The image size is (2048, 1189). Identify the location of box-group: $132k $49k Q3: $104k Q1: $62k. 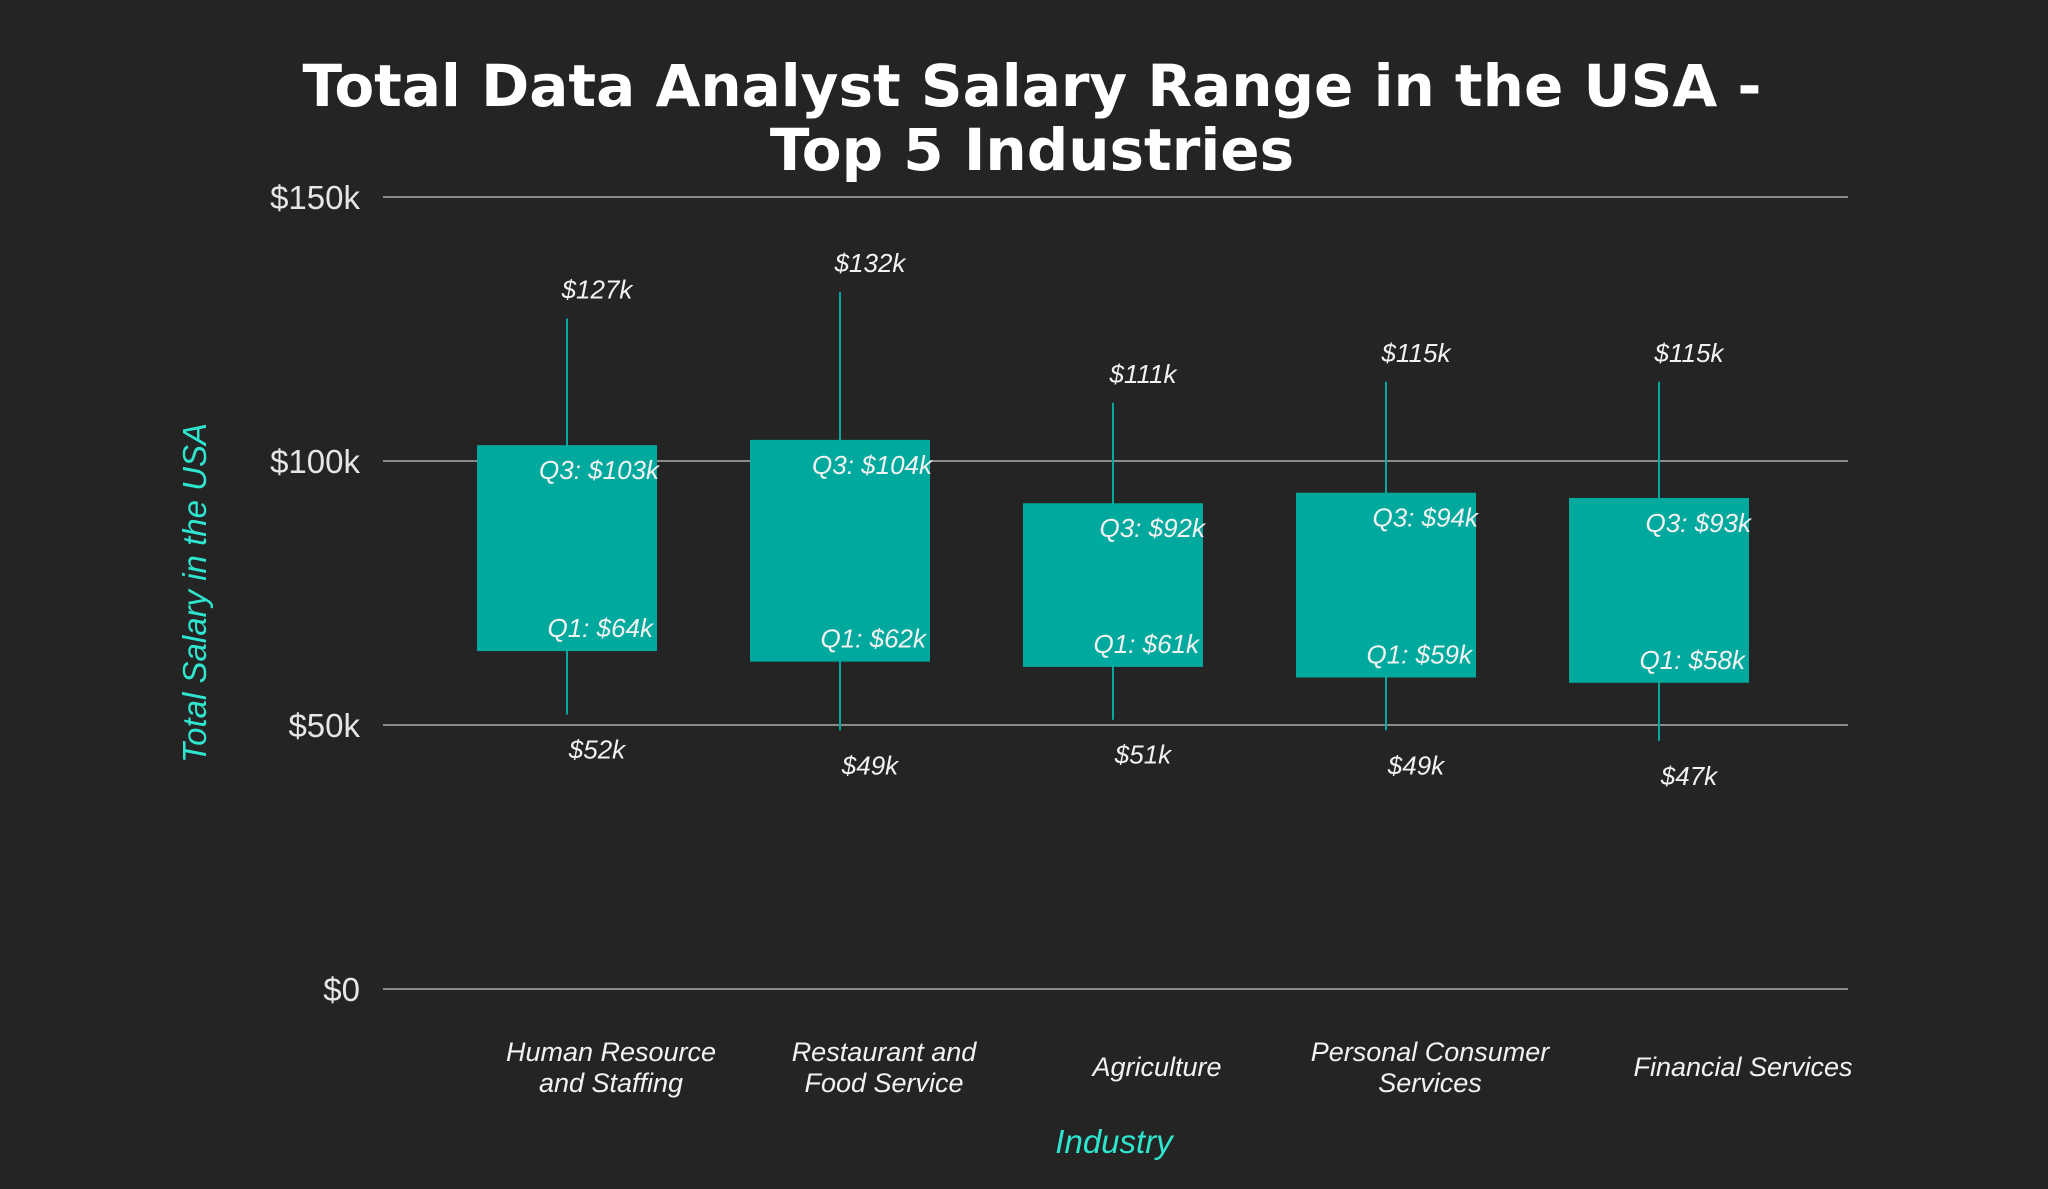
(842, 514).